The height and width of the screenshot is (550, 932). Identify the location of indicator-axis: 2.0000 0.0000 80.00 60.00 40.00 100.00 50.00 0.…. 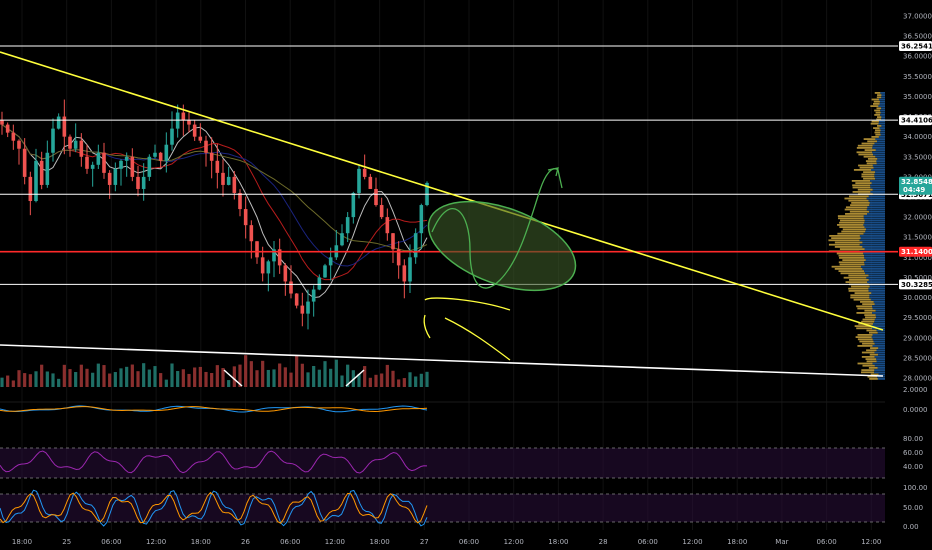
(915, 458).